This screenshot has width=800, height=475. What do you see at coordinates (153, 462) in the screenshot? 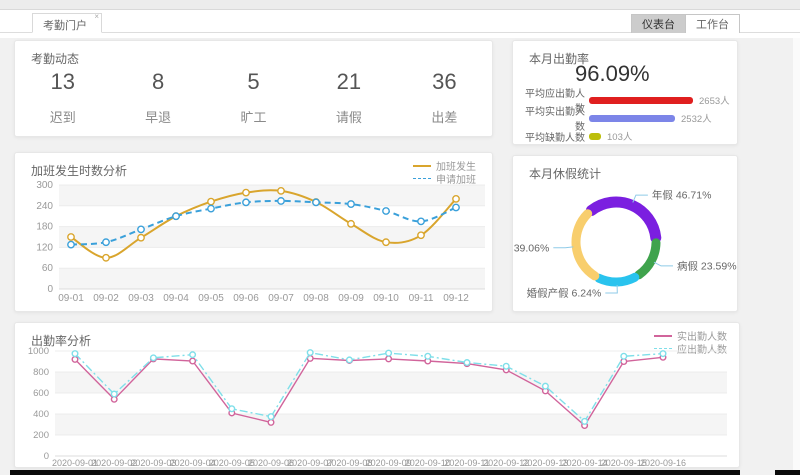
I see `svg-text: 2020-09-03` at bounding box center [153, 462].